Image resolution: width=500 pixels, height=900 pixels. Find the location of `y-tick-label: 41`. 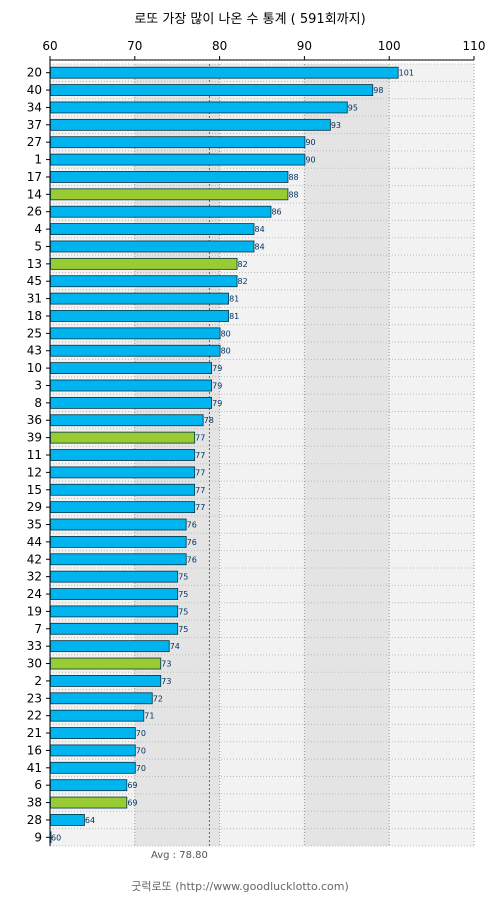

y-tick-label: 41 is located at coordinates (34, 768).